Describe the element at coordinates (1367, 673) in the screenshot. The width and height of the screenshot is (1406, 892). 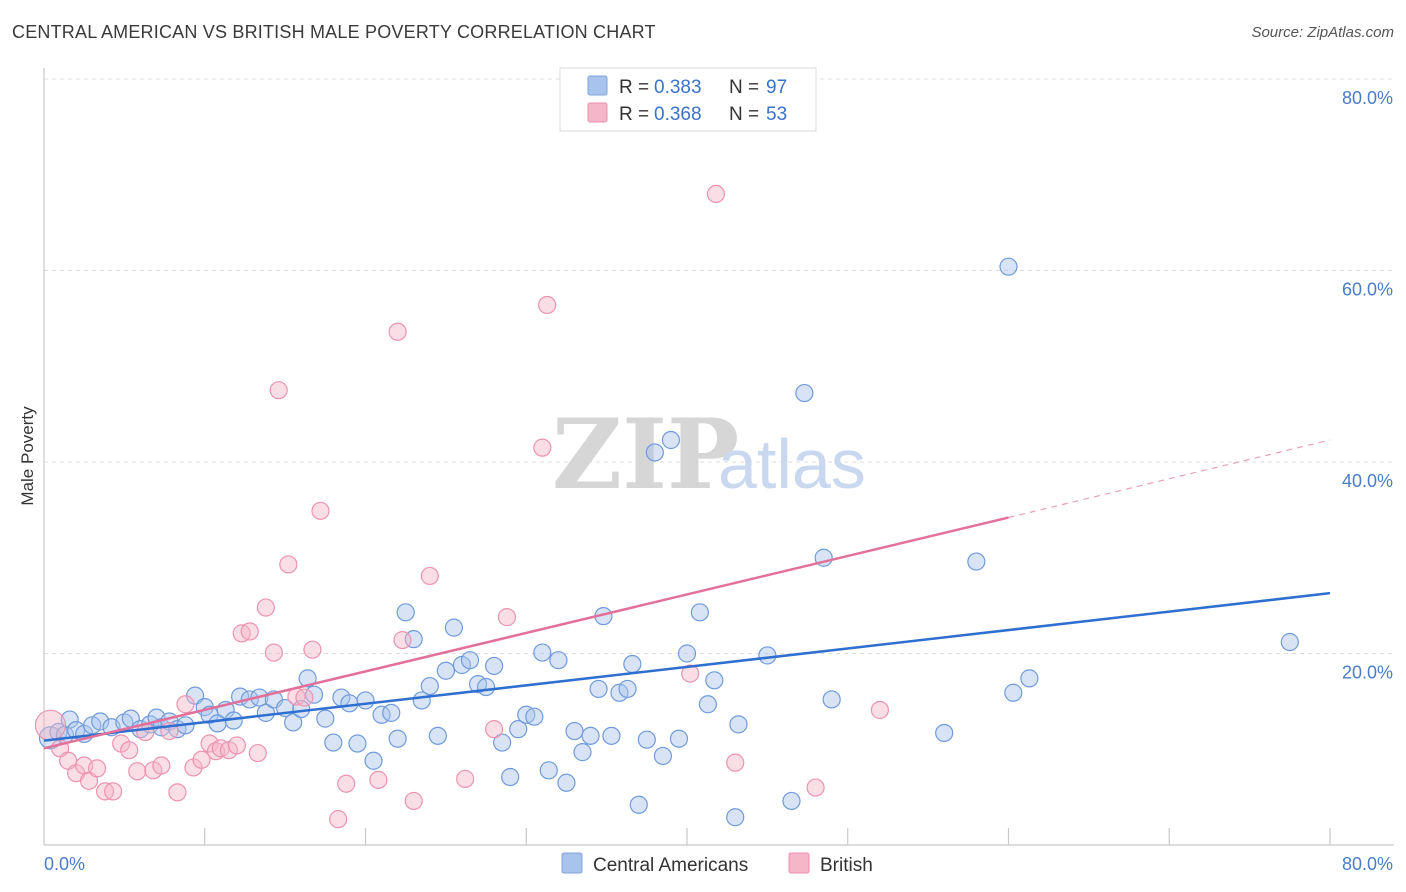
I see `y-tick-label: 20.0%` at that location.